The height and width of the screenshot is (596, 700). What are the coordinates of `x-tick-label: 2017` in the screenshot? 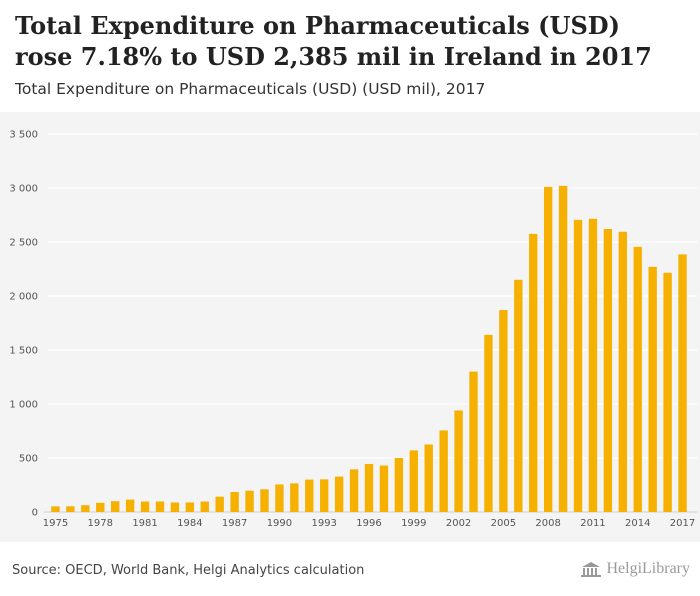 It's located at (682, 523).